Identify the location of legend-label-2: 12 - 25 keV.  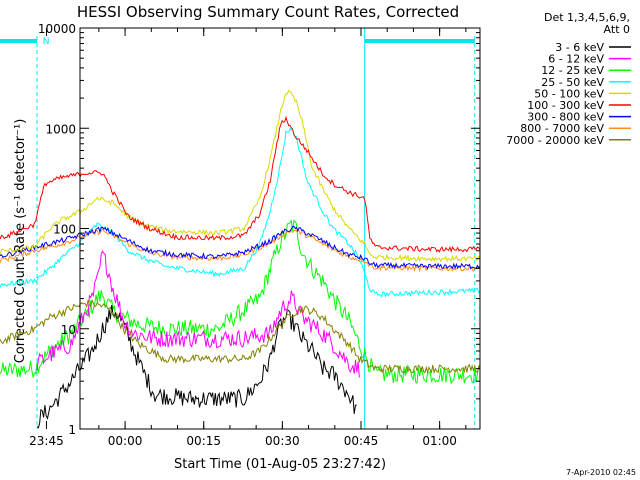
(572, 70).